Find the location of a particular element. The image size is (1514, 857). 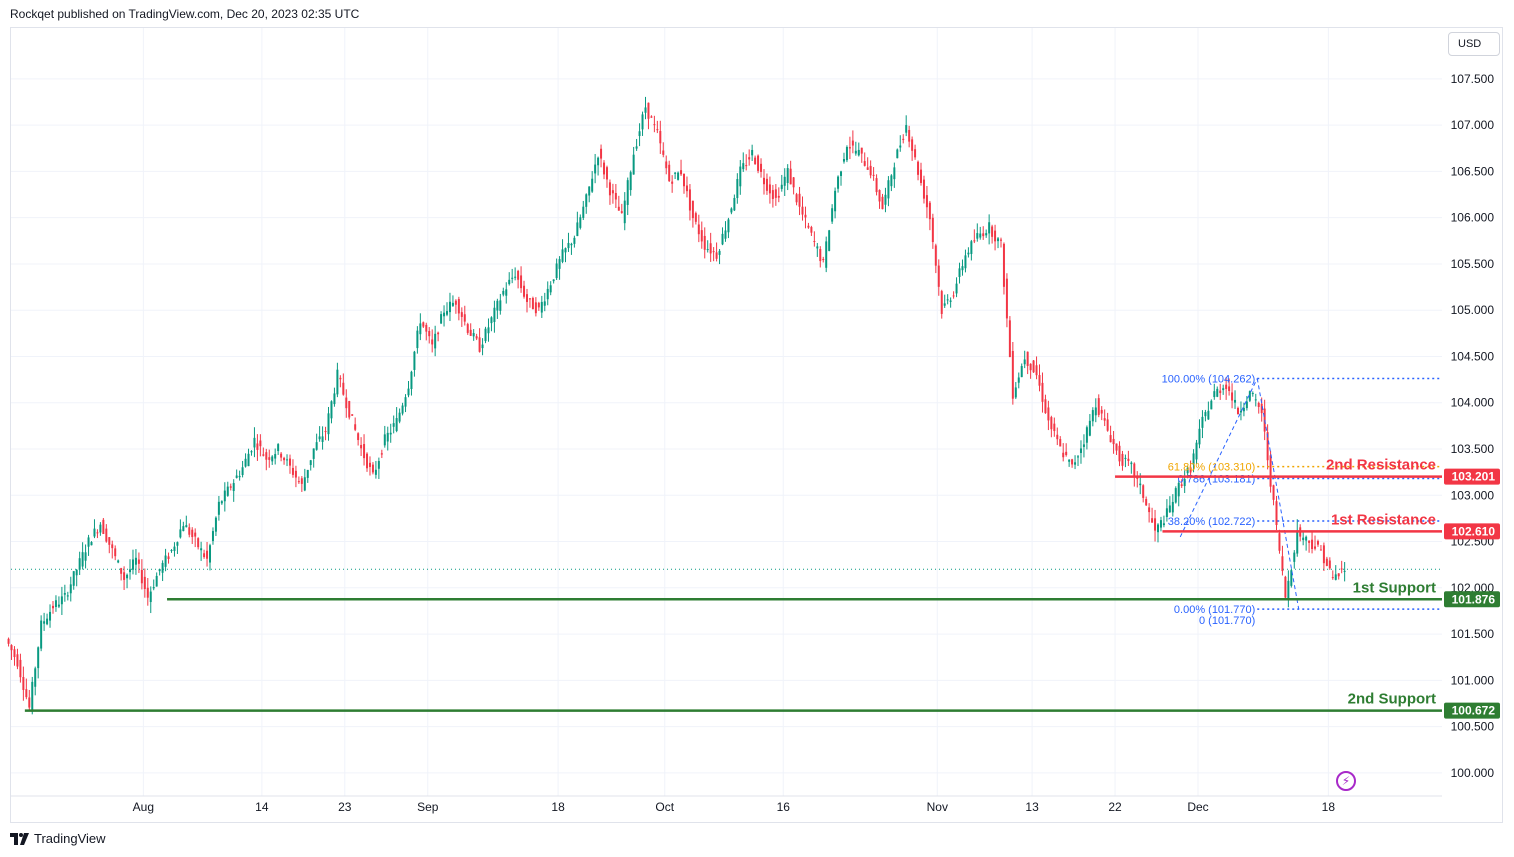

level-name: 2nd Support is located at coordinates (1392, 699).